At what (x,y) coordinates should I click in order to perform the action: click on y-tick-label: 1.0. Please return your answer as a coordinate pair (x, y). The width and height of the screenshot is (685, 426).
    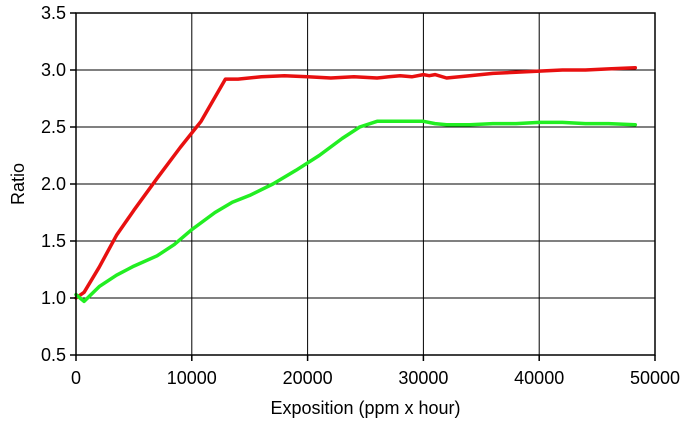
    Looking at the image, I should click on (53, 298).